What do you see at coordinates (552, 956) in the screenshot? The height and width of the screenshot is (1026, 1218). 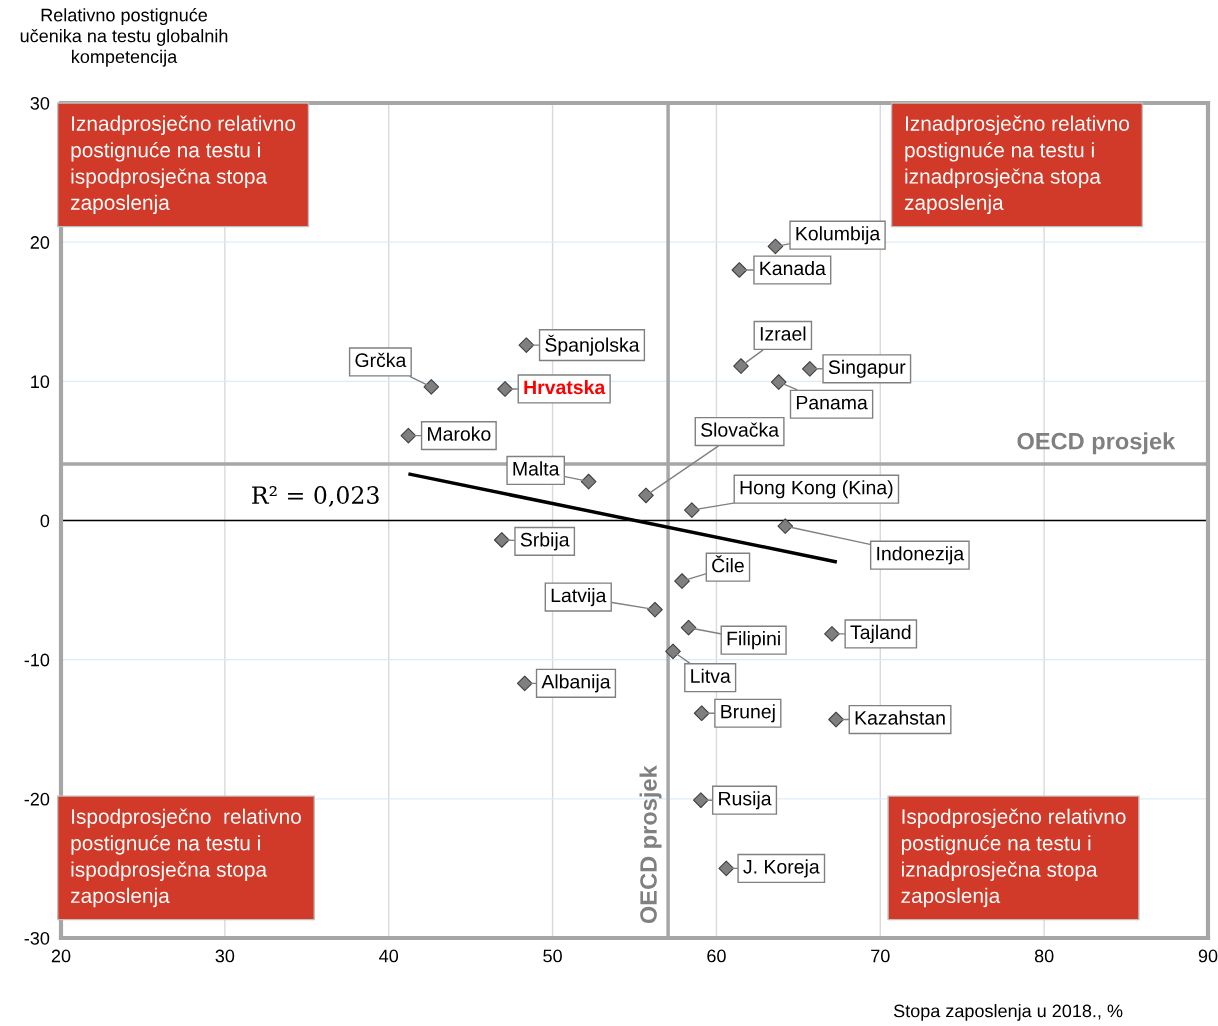 I see `x-tick-label: 50` at bounding box center [552, 956].